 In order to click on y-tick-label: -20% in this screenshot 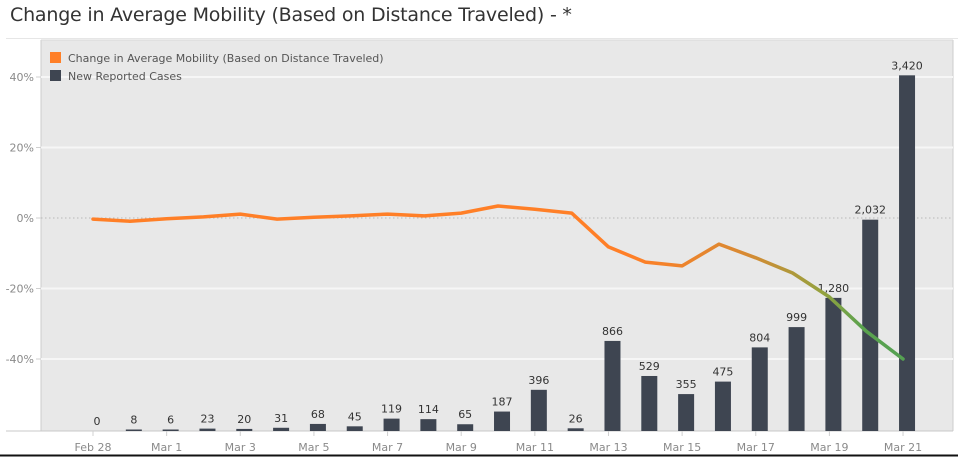, I will do `click(20, 289)`.